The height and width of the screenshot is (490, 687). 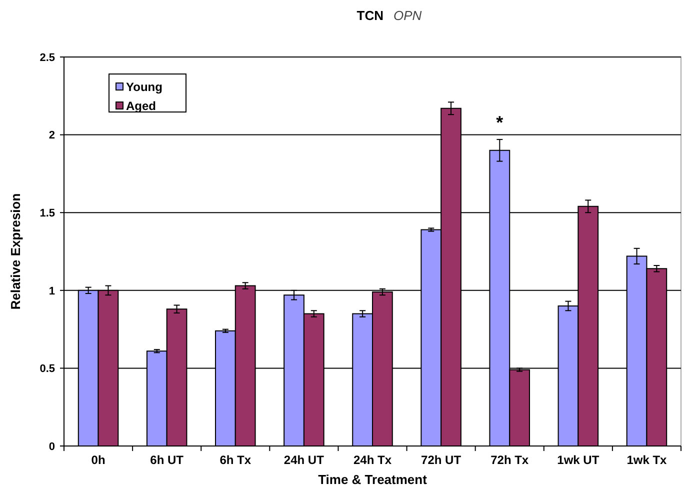 I want to click on annotation: *, so click(x=500, y=122).